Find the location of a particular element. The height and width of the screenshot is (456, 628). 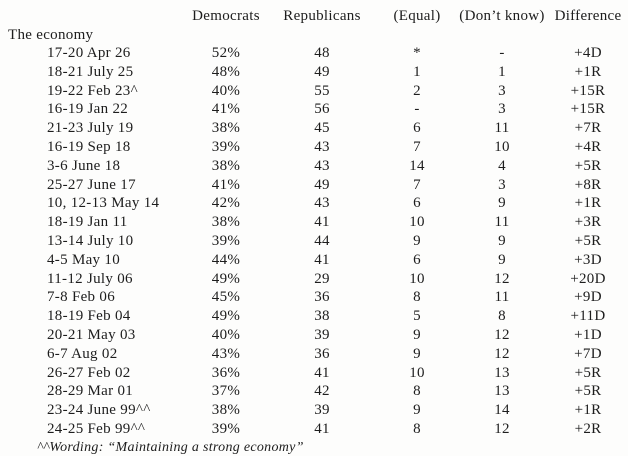

poll-date: 18-21 July 25 is located at coordinates (90, 71).